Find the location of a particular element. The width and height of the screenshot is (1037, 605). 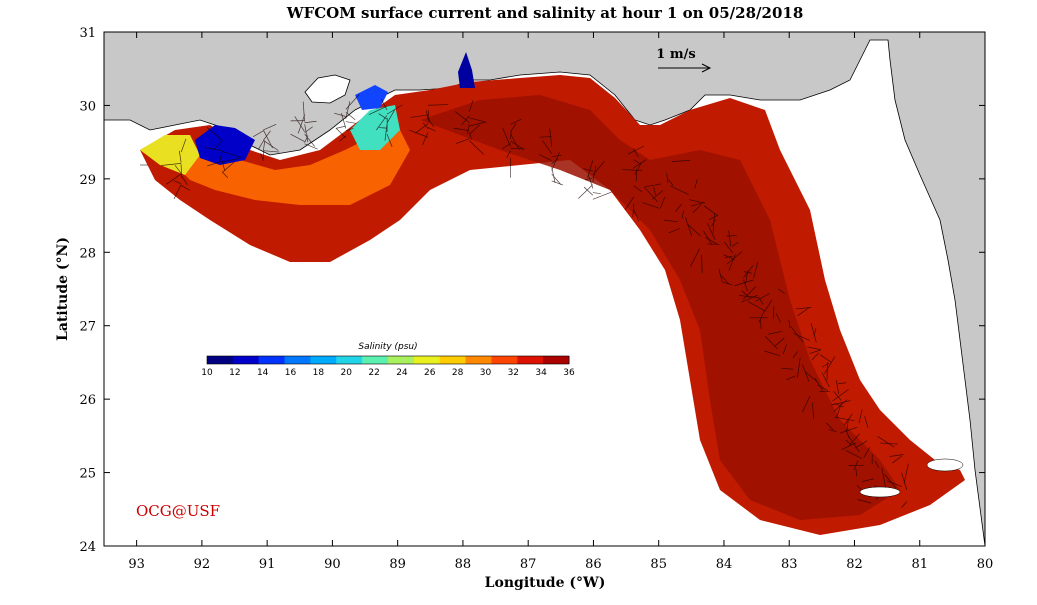

x-tick-label: 92 is located at coordinates (202, 564).